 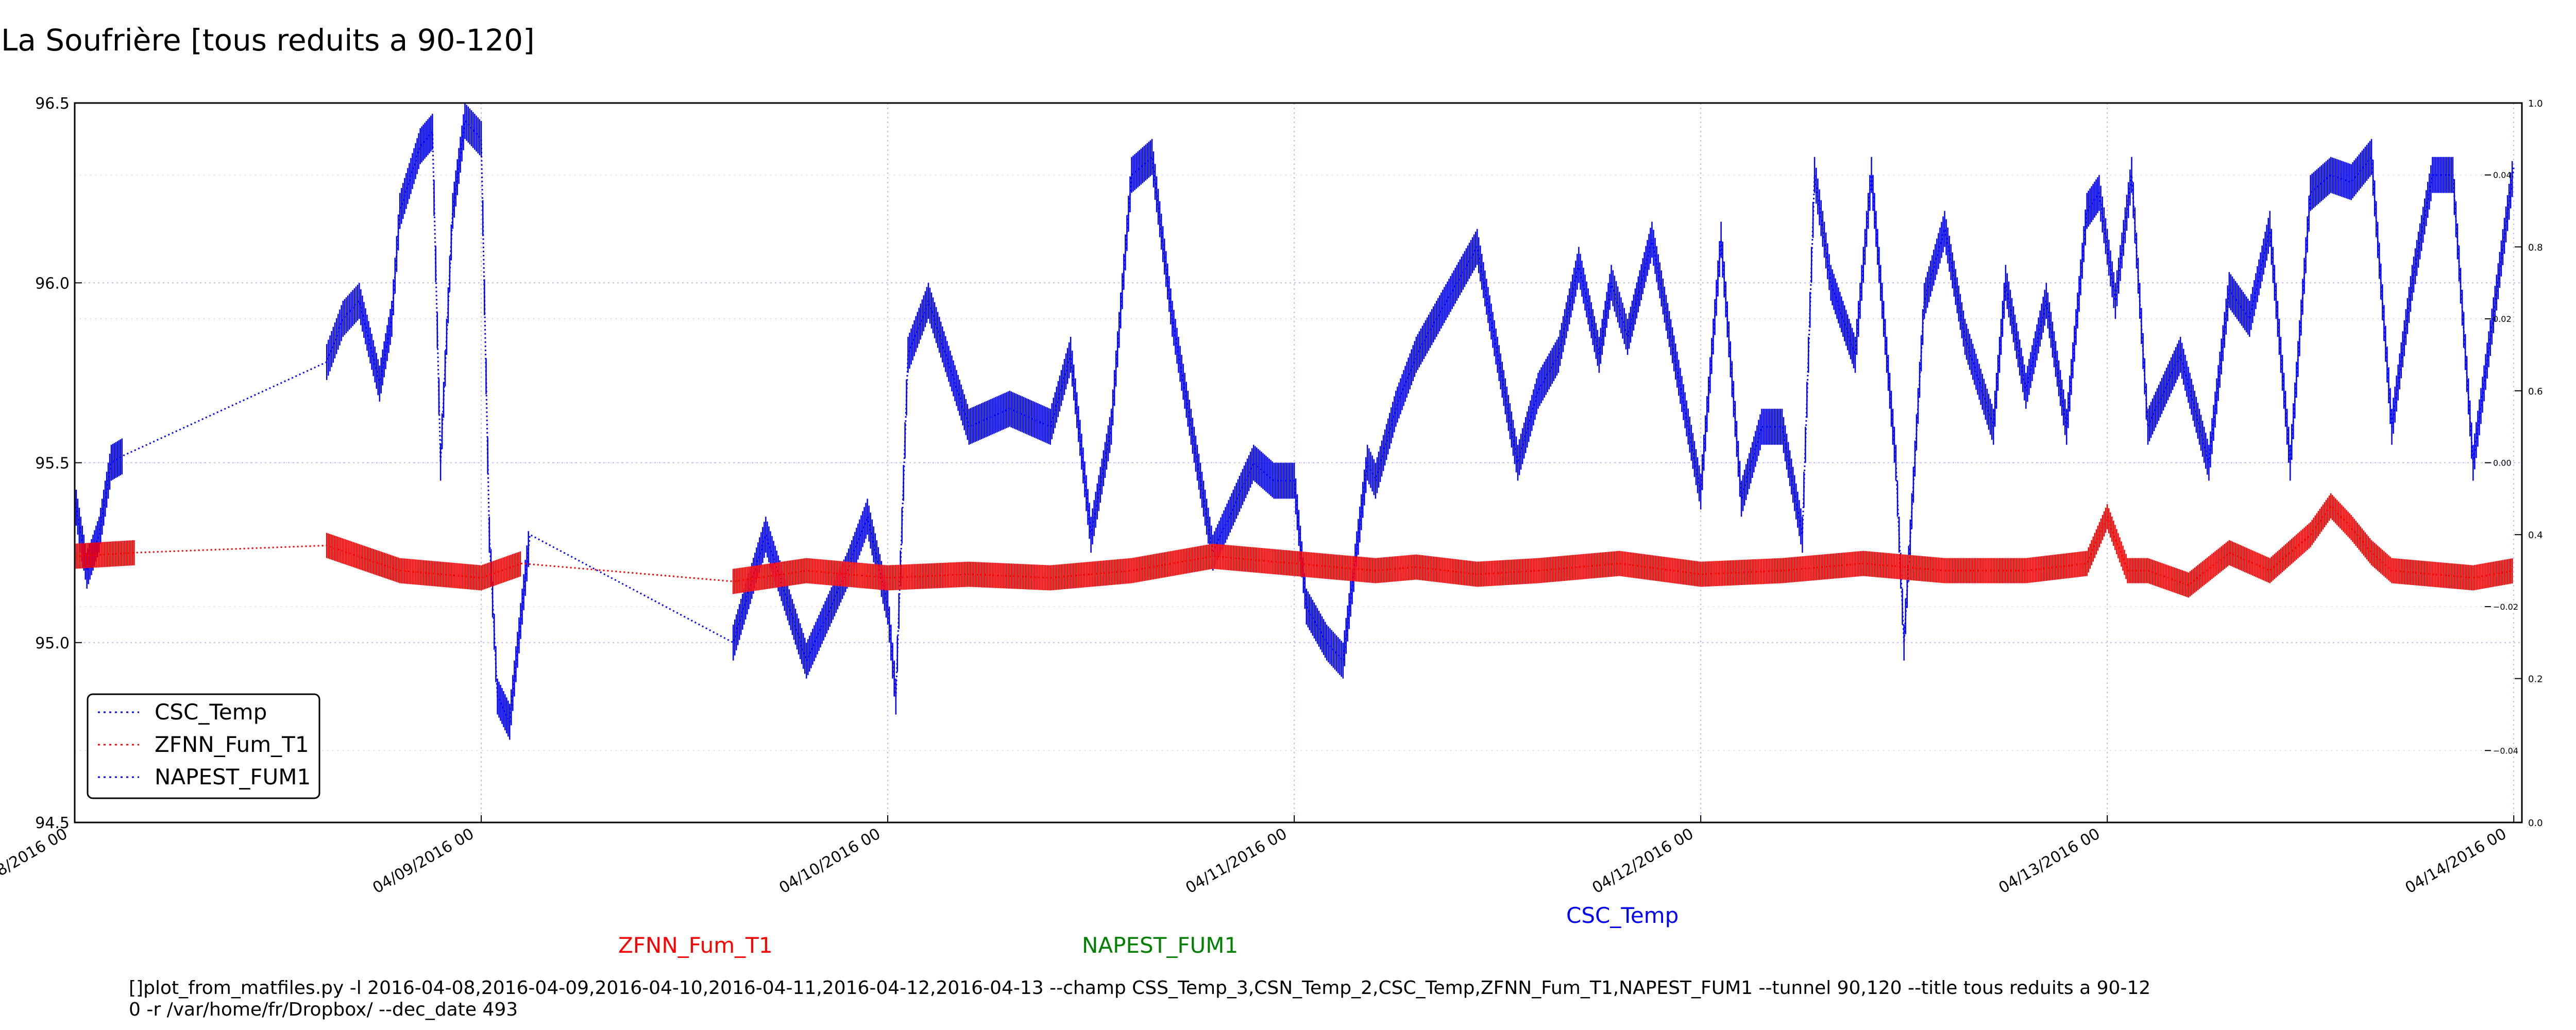 I want to click on y-axis-right-outer: 0.0 0.2 0.4 0.6 0.8 1.0, so click(x=2529, y=463).